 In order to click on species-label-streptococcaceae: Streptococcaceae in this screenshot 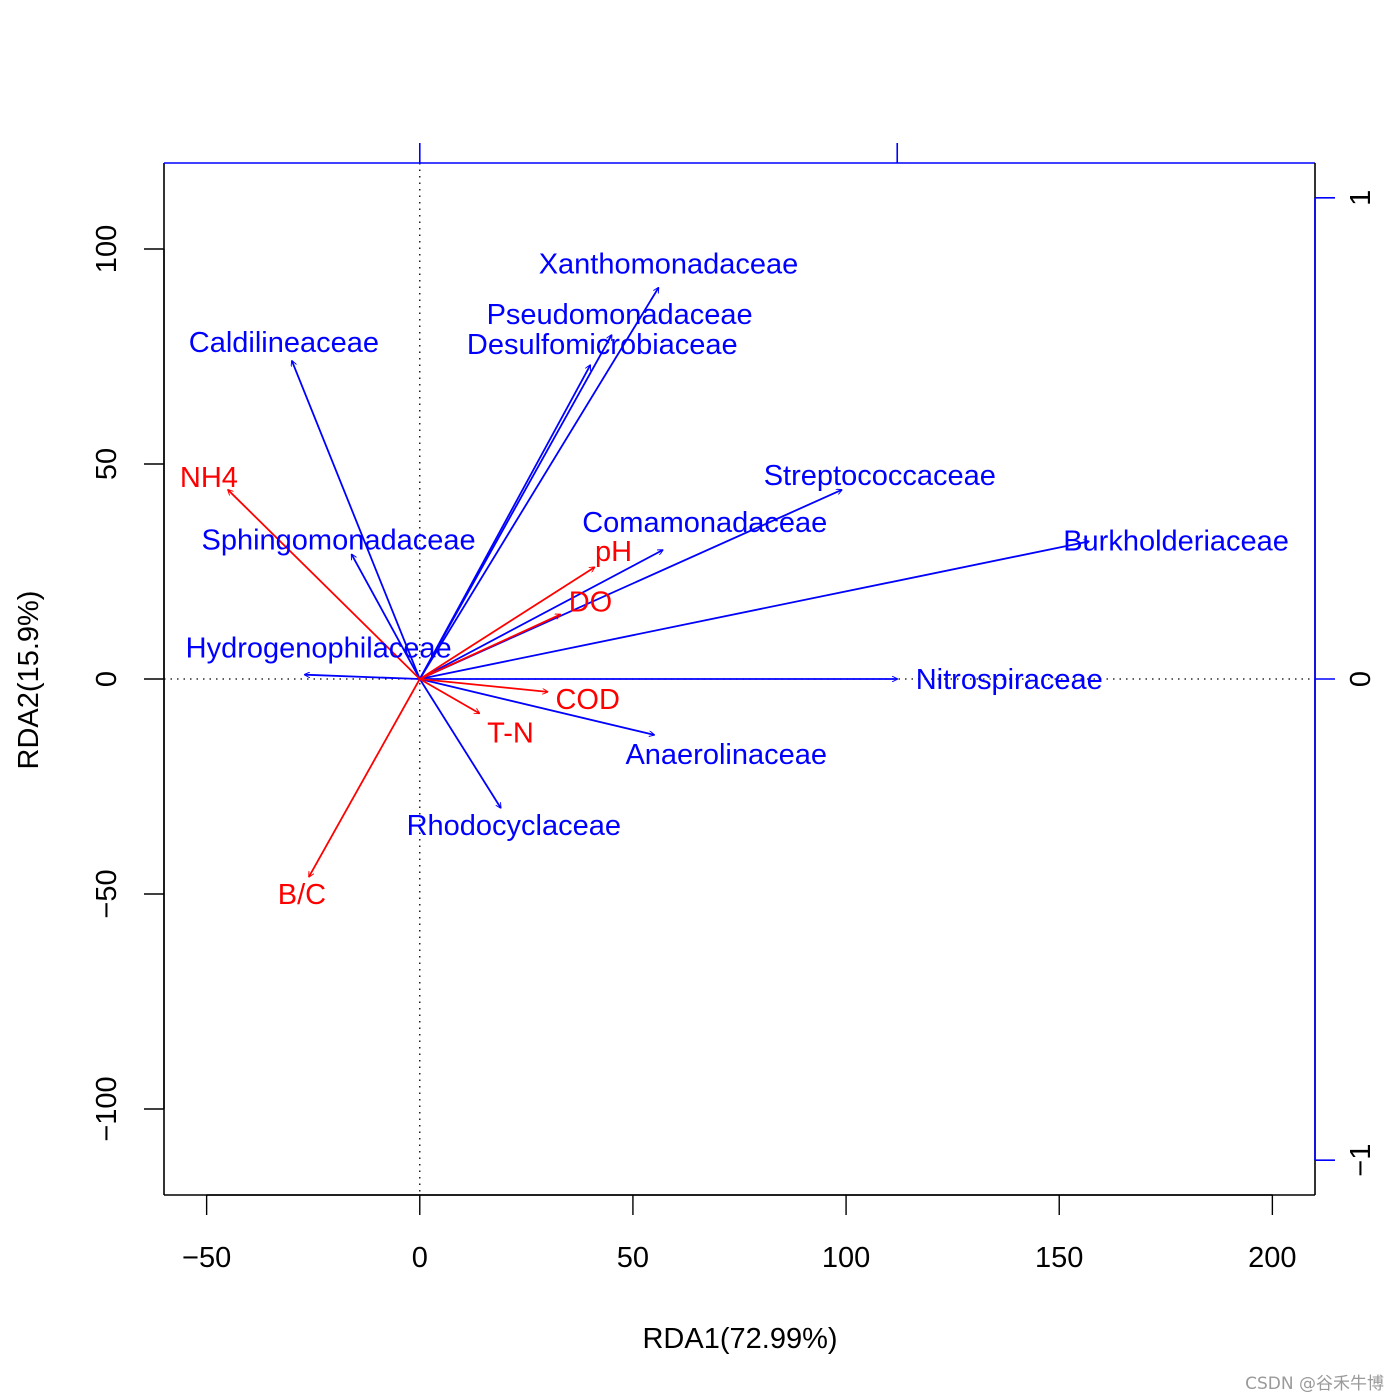, I will do `click(880, 476)`.